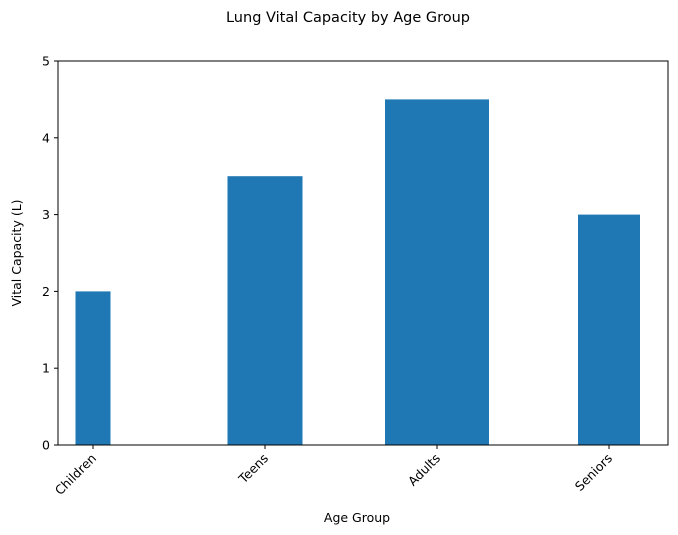  I want to click on x-tick-label-children: Children, so click(75, 474).